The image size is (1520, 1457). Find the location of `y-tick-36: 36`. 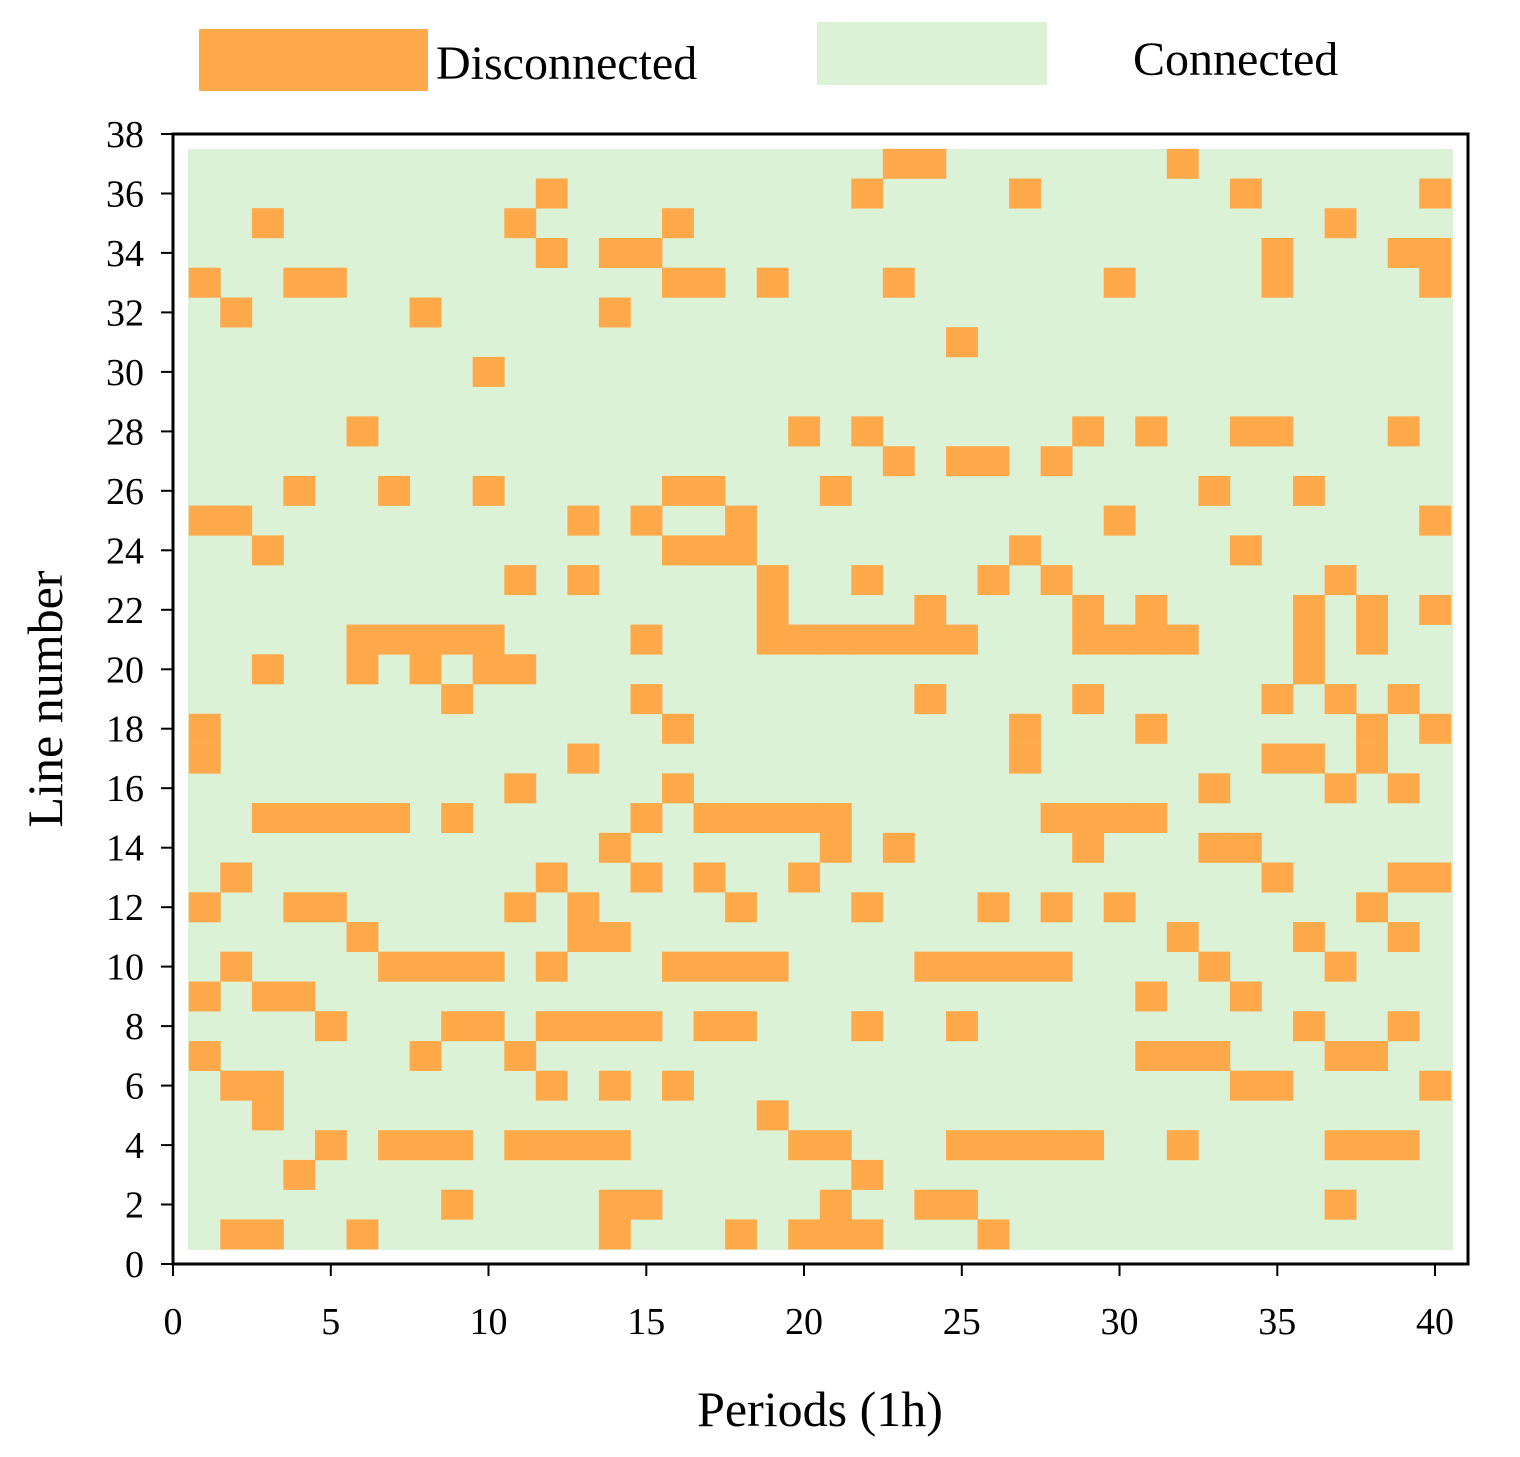

y-tick-36: 36 is located at coordinates (139, 195).